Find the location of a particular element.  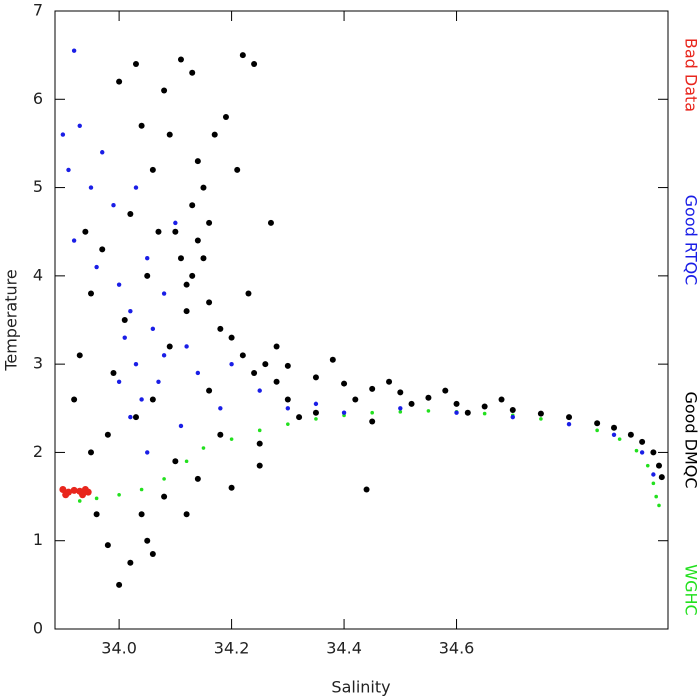

x-tick-label: 34.0 is located at coordinates (119, 648).